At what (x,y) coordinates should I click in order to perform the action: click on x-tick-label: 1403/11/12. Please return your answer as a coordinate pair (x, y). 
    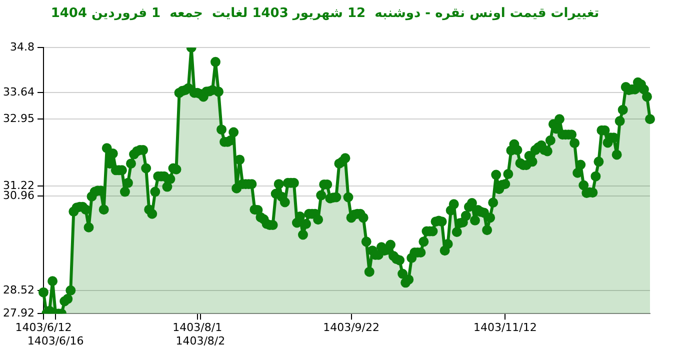
    Looking at the image, I should click on (505, 327).